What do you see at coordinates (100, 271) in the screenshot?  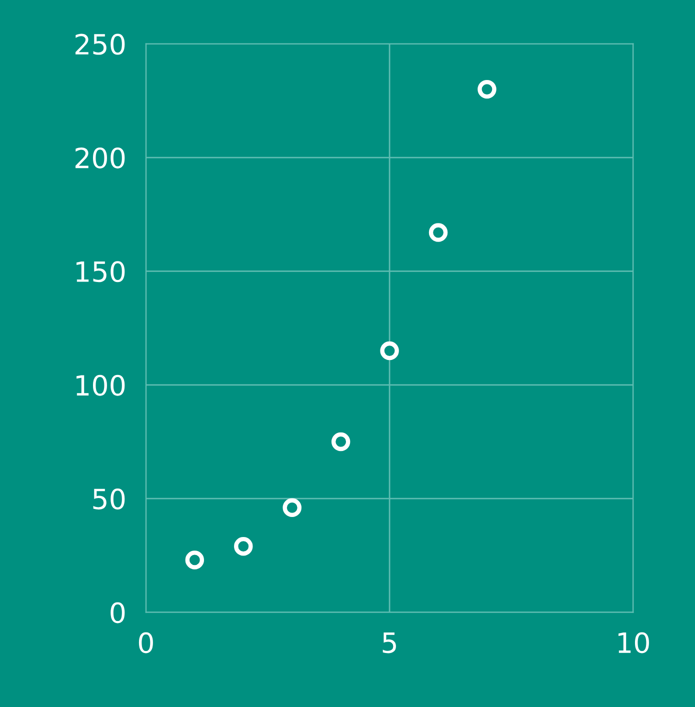 I see `y-tick-label: 150` at bounding box center [100, 271].